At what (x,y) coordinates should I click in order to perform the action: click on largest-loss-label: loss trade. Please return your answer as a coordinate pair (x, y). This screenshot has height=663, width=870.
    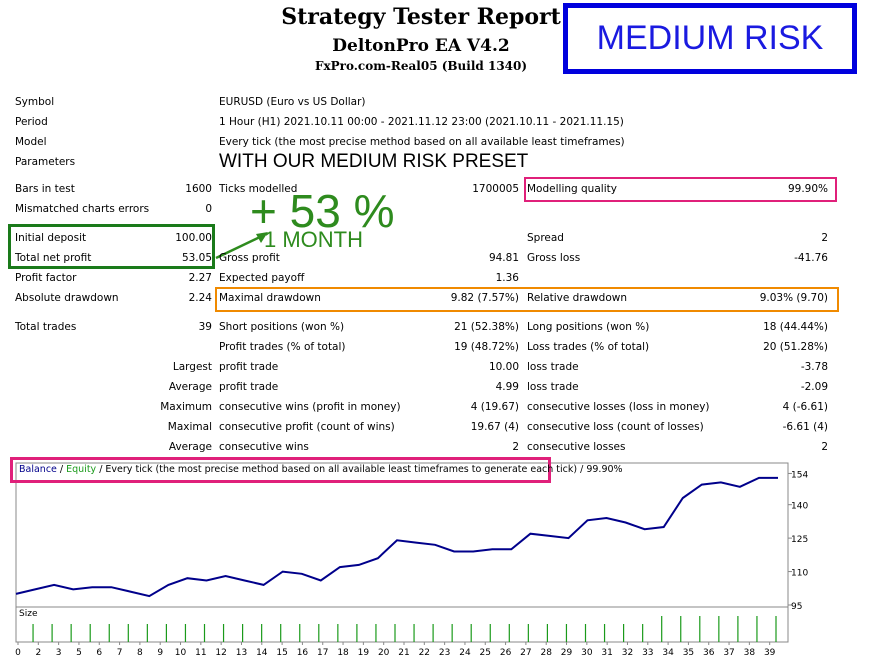
    Looking at the image, I should click on (553, 367).